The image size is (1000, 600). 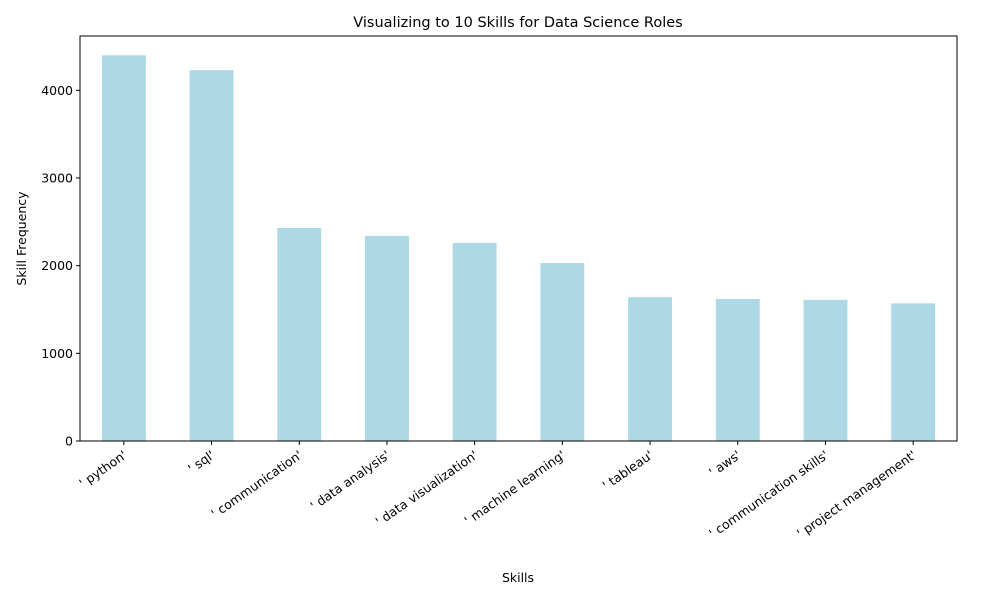 What do you see at coordinates (57, 353) in the screenshot?
I see `y-tick-label-1: 1000` at bounding box center [57, 353].